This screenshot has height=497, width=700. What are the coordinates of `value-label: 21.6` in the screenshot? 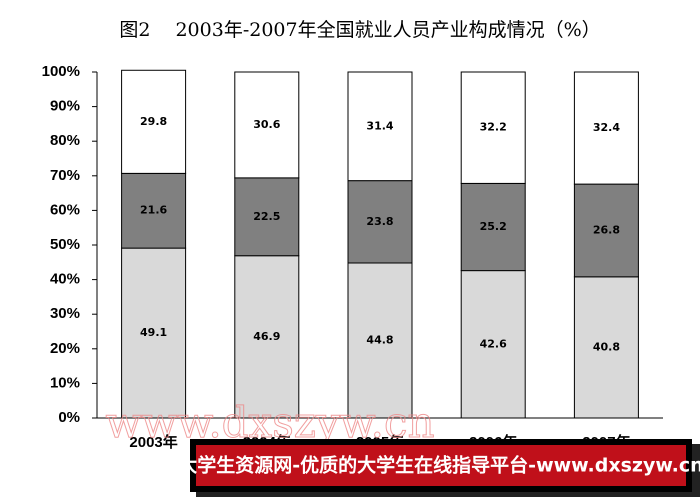 It's located at (153, 210).